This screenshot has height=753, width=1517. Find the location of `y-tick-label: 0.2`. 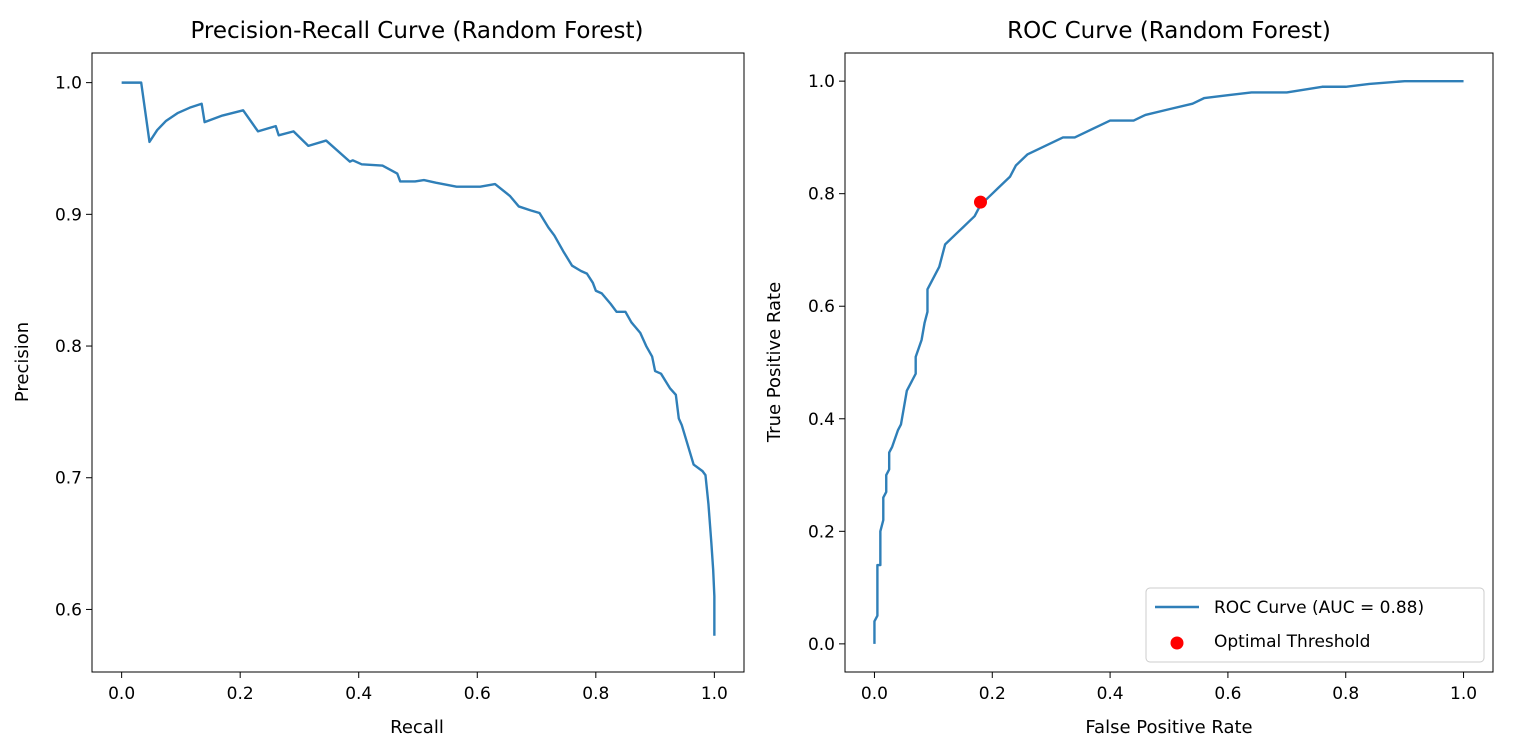

y-tick-label: 0.2 is located at coordinates (821, 532).